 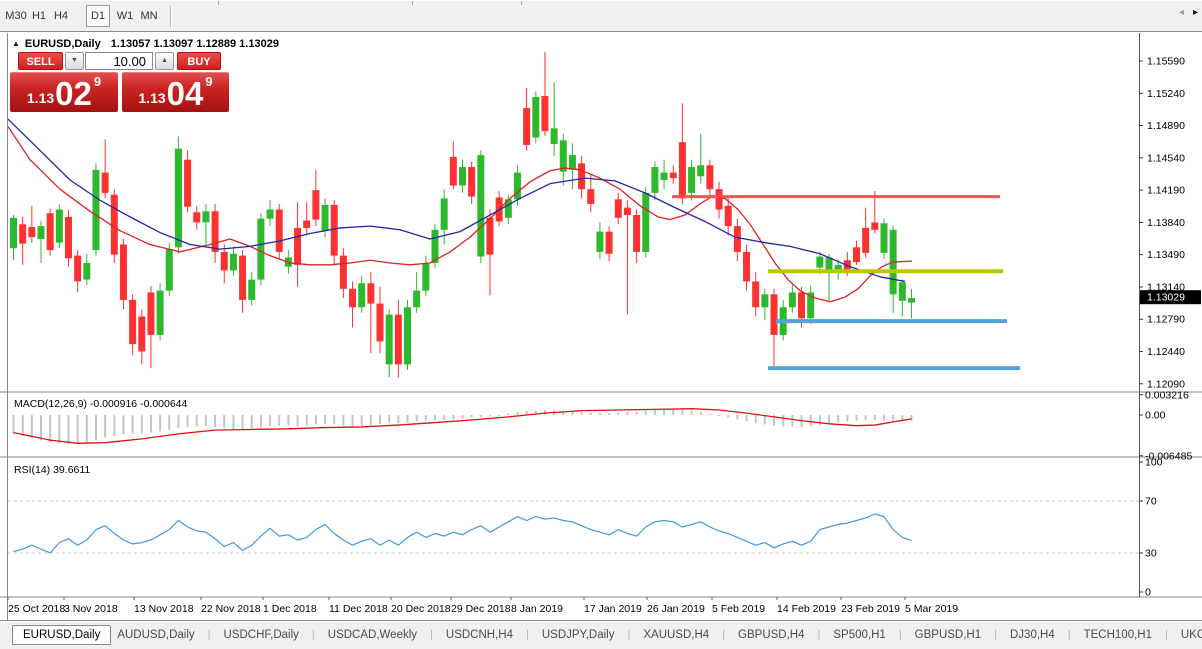 What do you see at coordinates (36, 609) in the screenshot?
I see `date-axis-label: 25 Oct 2018` at bounding box center [36, 609].